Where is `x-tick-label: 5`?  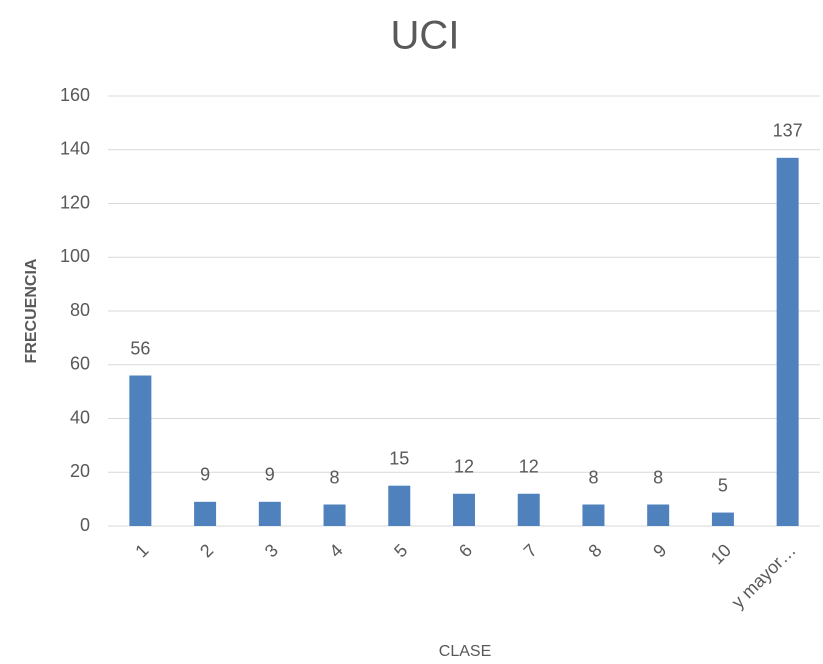
x-tick-label: 5 is located at coordinates (400, 550).